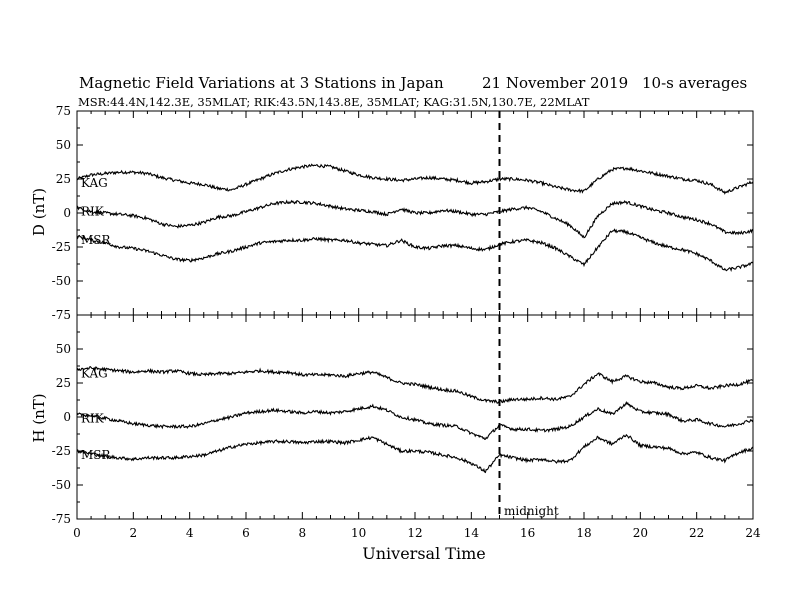 The width and height of the screenshot is (792, 612). I want to click on chart-date: 21 November 2019, so click(555, 83).